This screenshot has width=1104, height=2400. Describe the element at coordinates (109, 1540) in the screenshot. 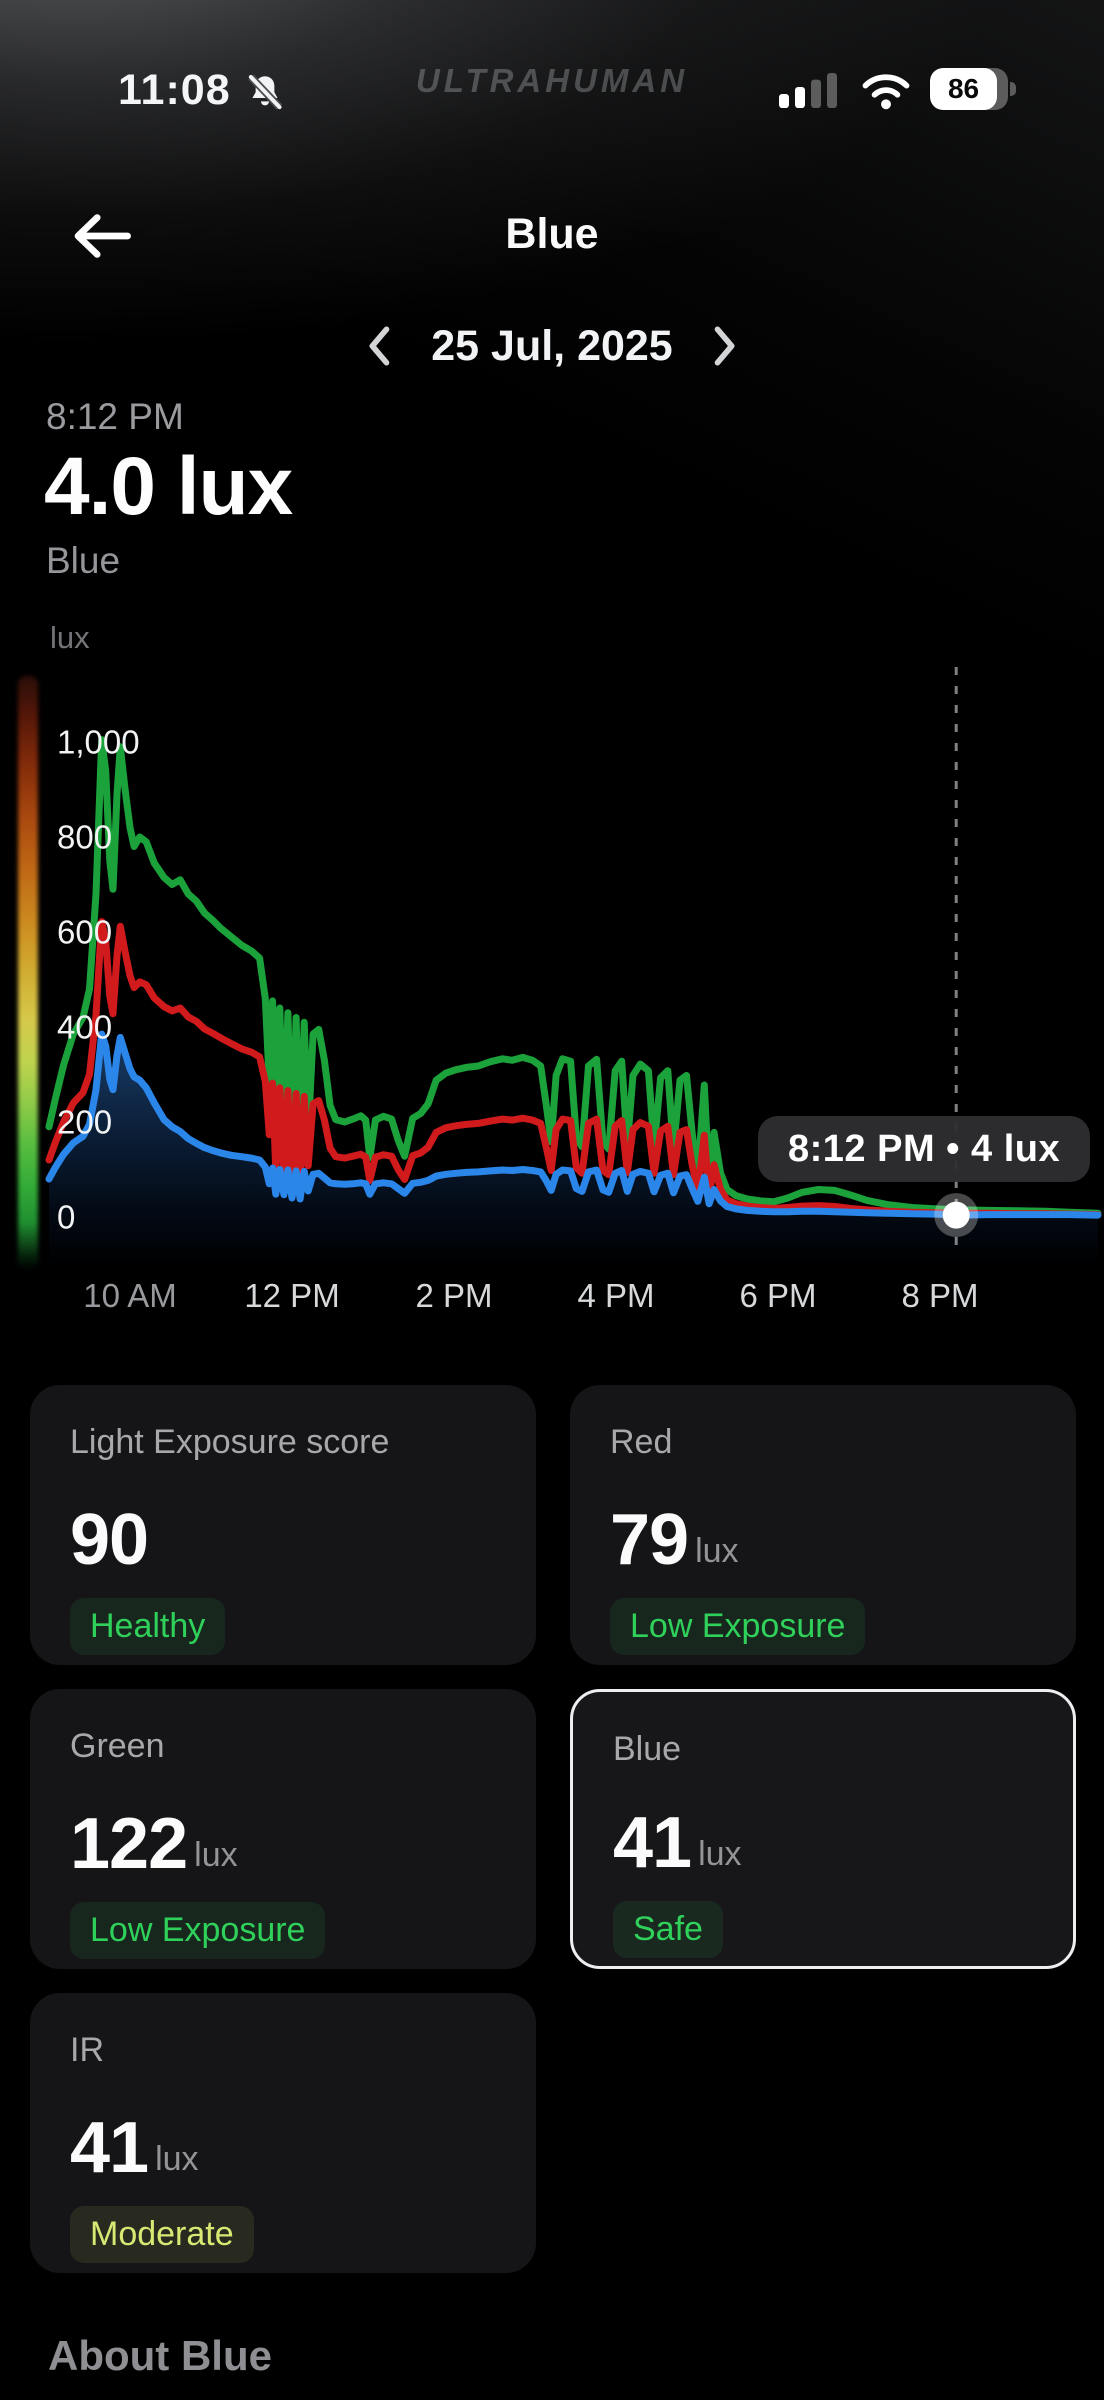

I see `card-value: 90` at that location.